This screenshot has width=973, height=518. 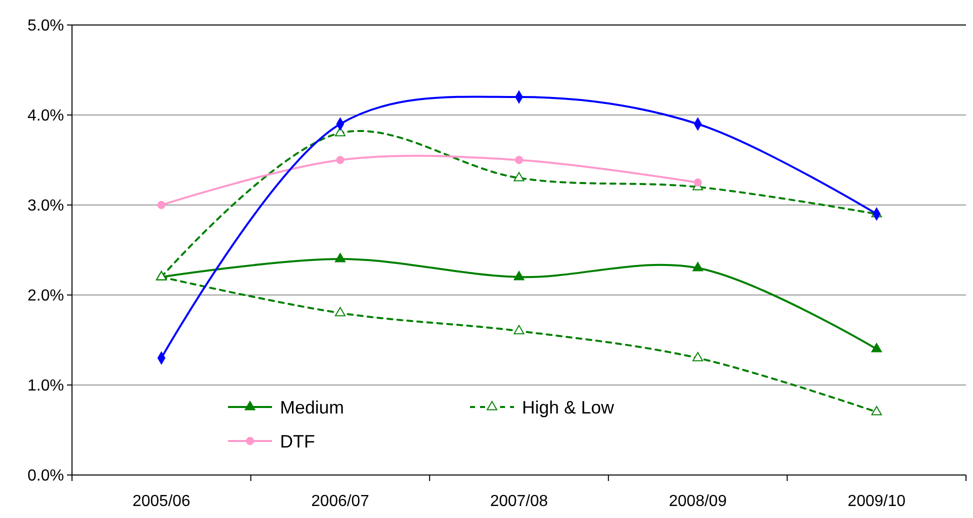 I want to click on legend-label: High & Low, so click(x=569, y=407).